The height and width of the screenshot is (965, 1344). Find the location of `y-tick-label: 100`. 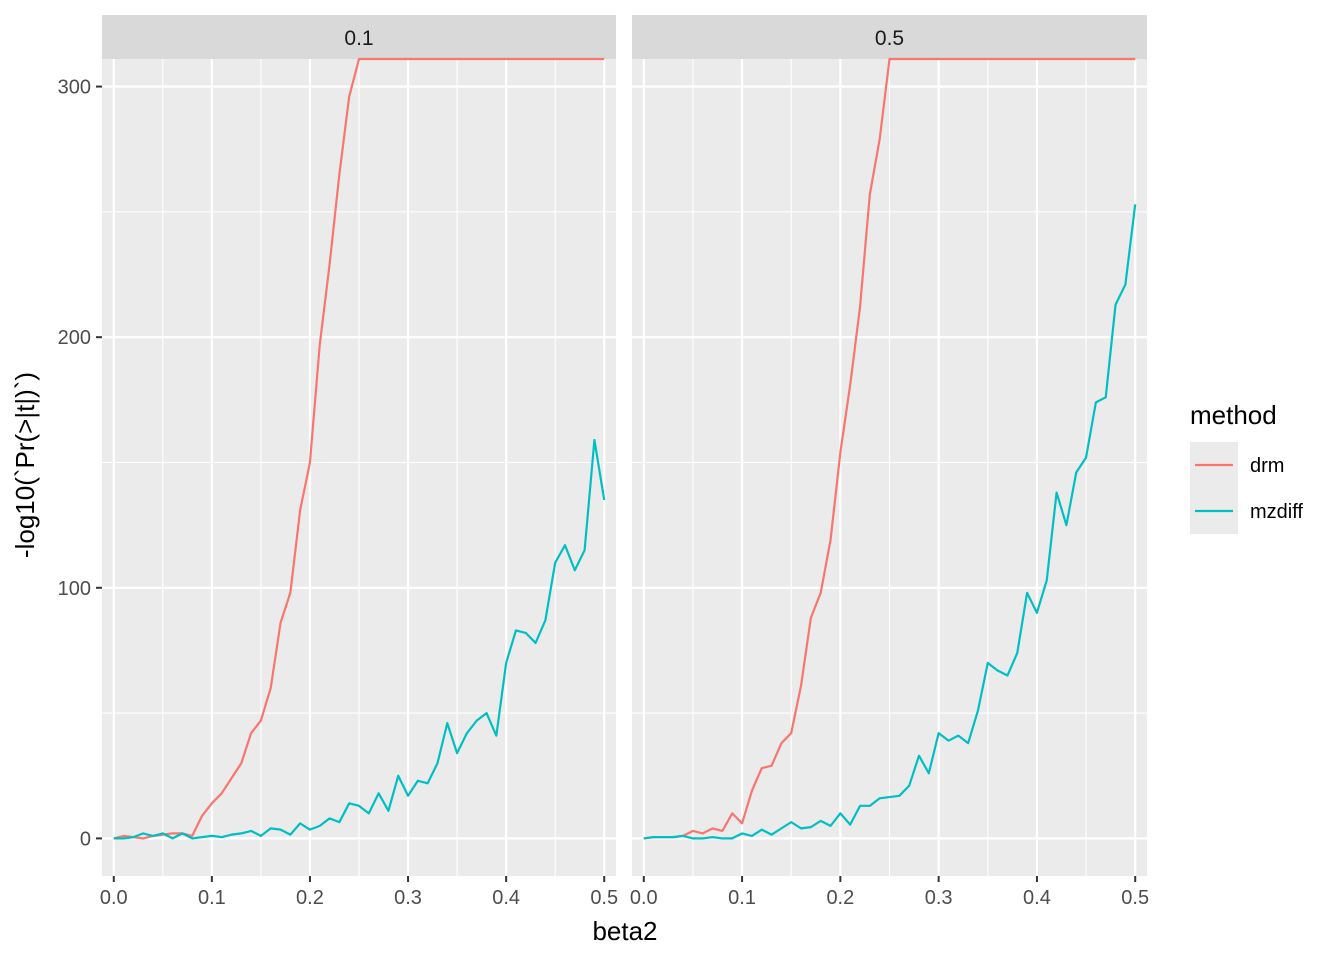

y-tick-label: 100 is located at coordinates (74, 589).